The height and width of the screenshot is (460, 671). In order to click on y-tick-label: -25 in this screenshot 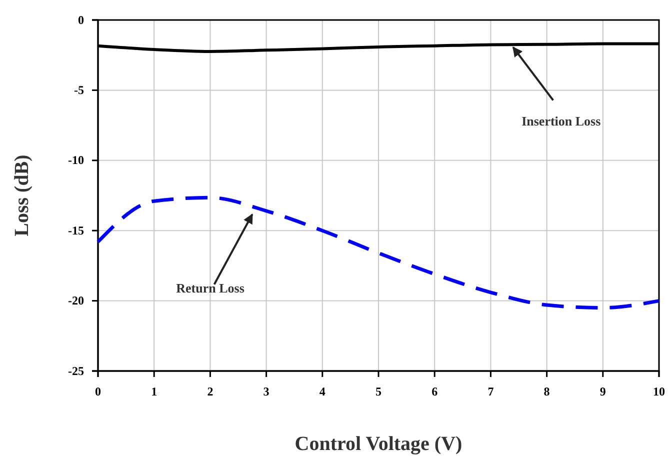, I will do `click(76, 371)`.